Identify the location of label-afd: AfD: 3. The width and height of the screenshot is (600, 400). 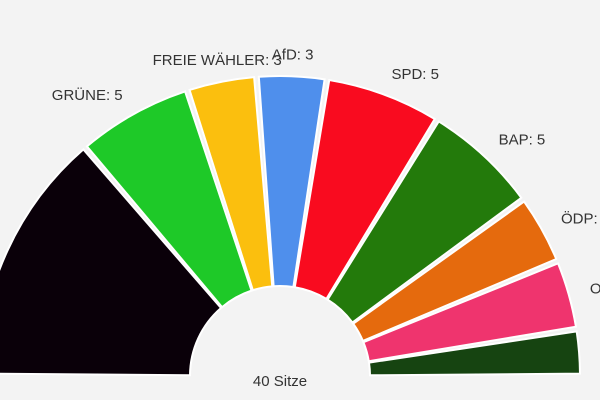
(293, 54).